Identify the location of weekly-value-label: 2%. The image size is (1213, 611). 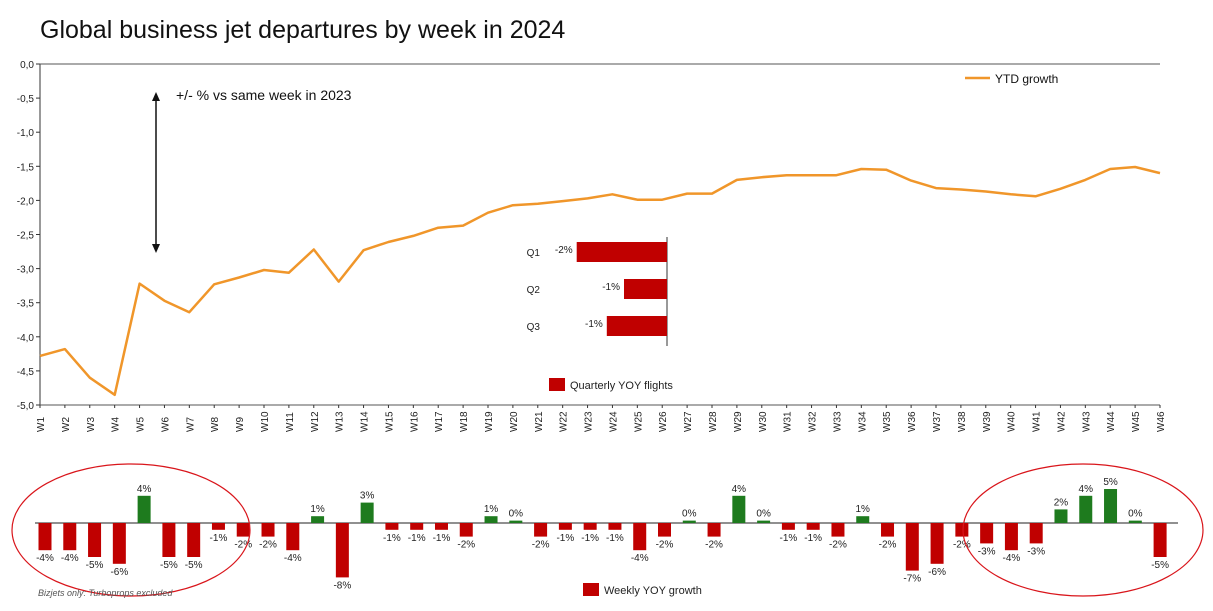
(1061, 502).